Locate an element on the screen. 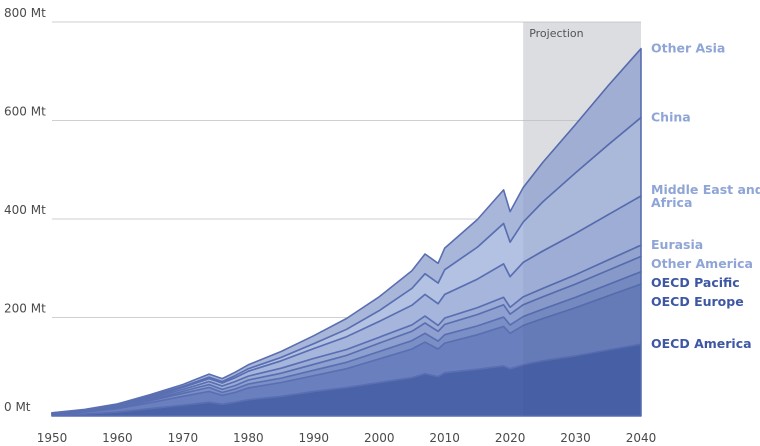 This screenshot has height=446, width=760. y-tick-label: 200 Mt is located at coordinates (25, 309).